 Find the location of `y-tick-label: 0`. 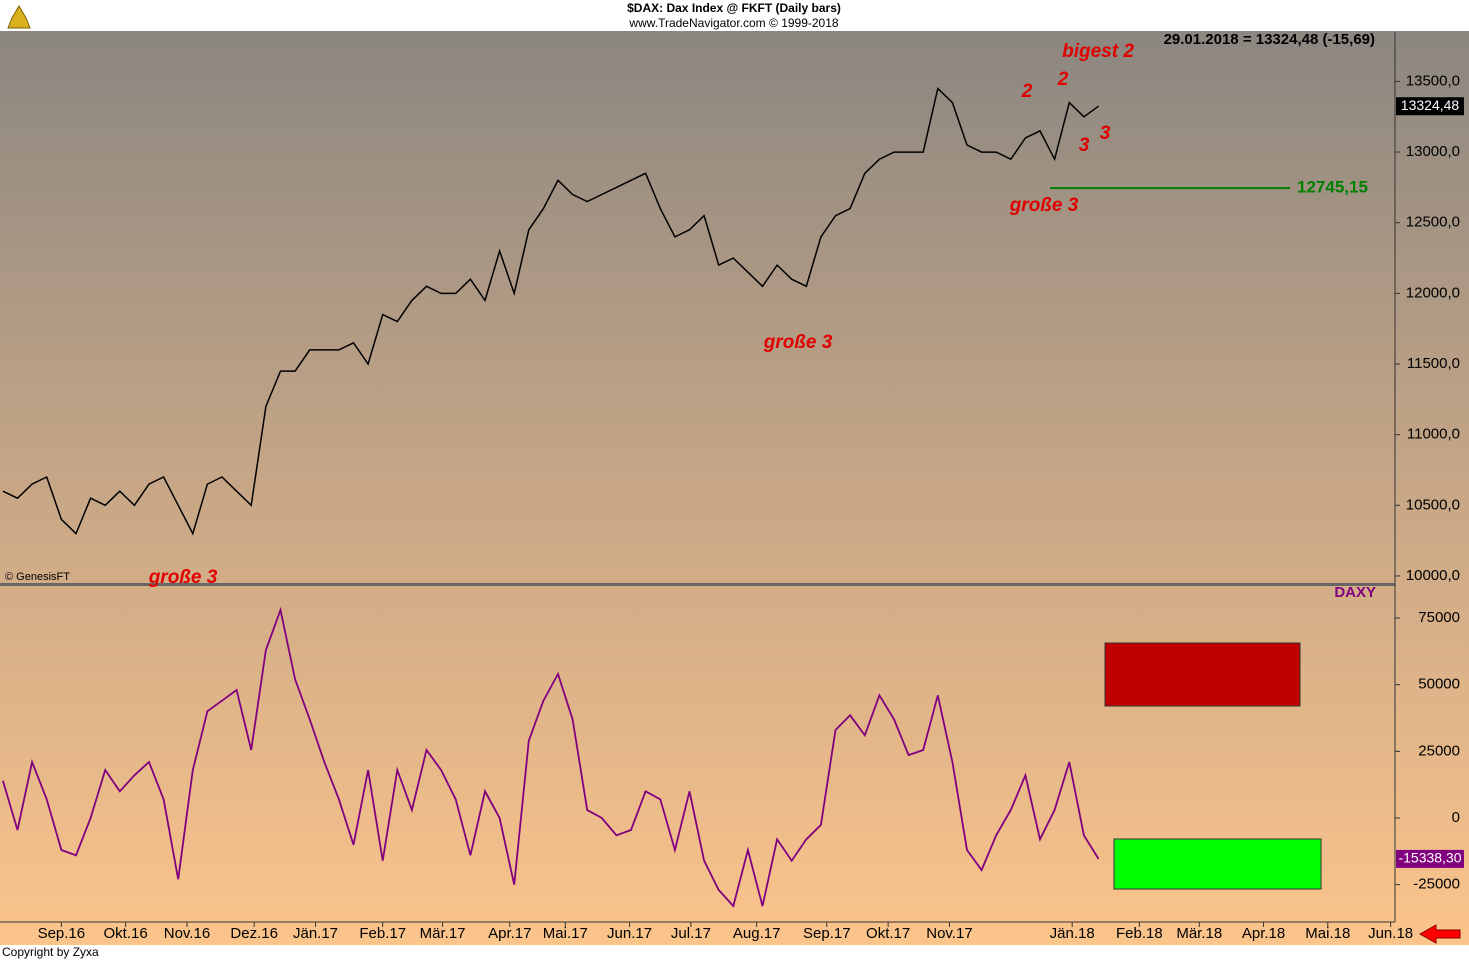

y-tick-label: 0 is located at coordinates (1456, 817).